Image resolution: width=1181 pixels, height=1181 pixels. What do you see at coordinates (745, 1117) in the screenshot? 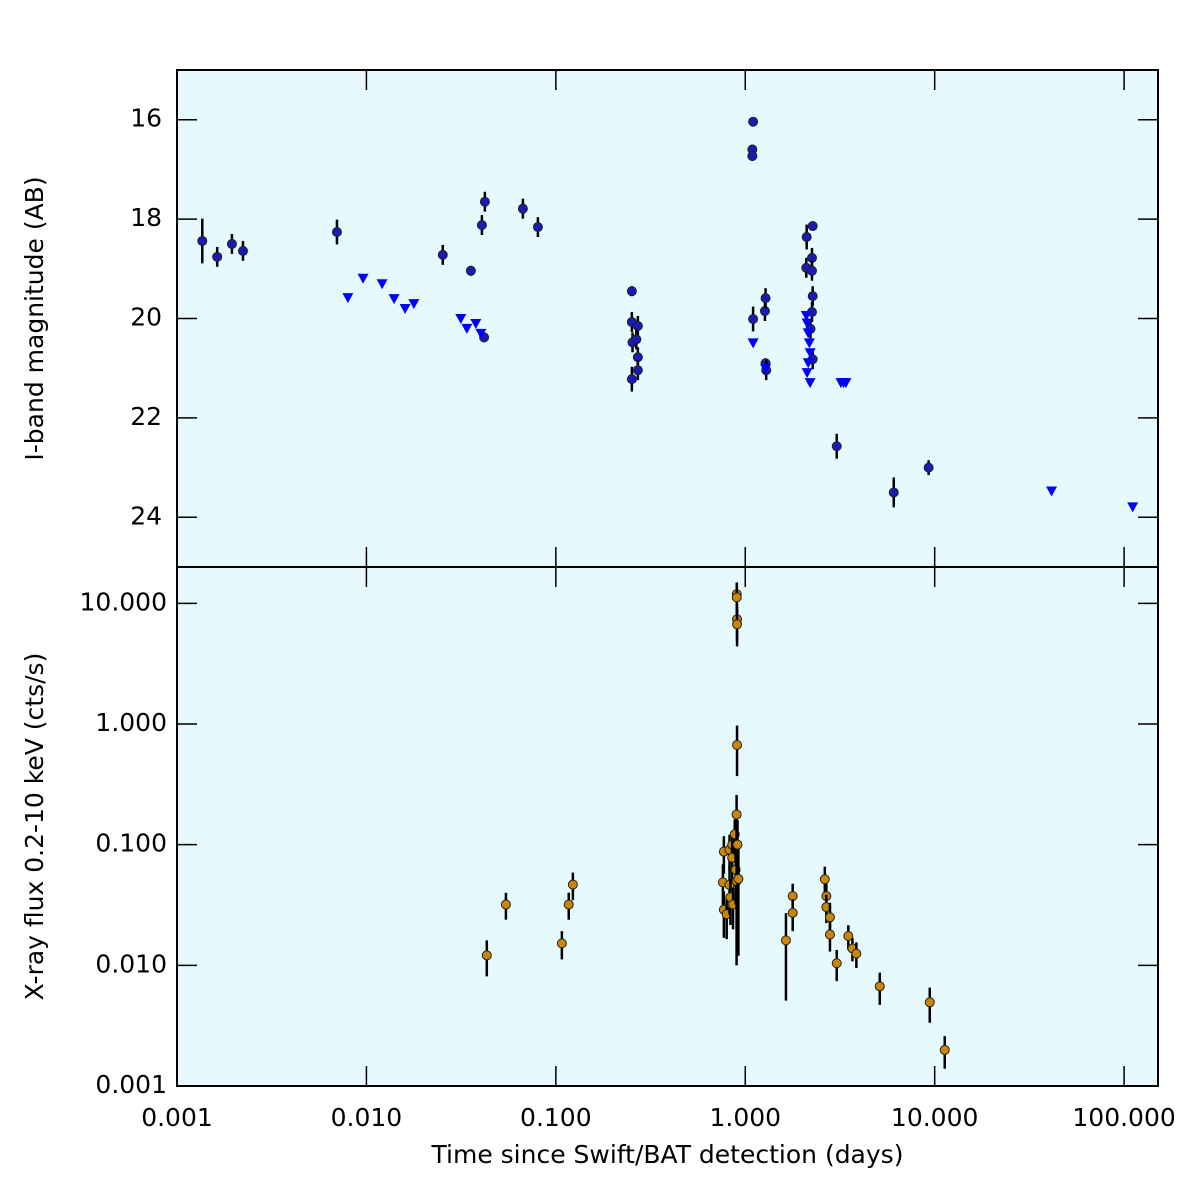
I see `x-tick-label: 1.000` at bounding box center [745, 1117].